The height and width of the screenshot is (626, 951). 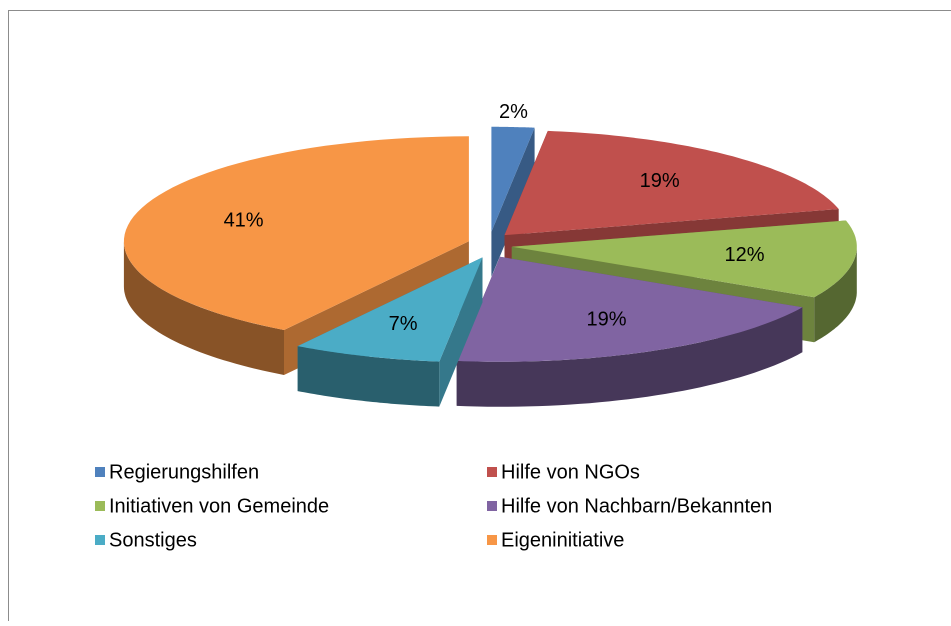 What do you see at coordinates (636, 506) in the screenshot?
I see `legend-label: Hilfe von Nachbarn/Bekannten` at bounding box center [636, 506].